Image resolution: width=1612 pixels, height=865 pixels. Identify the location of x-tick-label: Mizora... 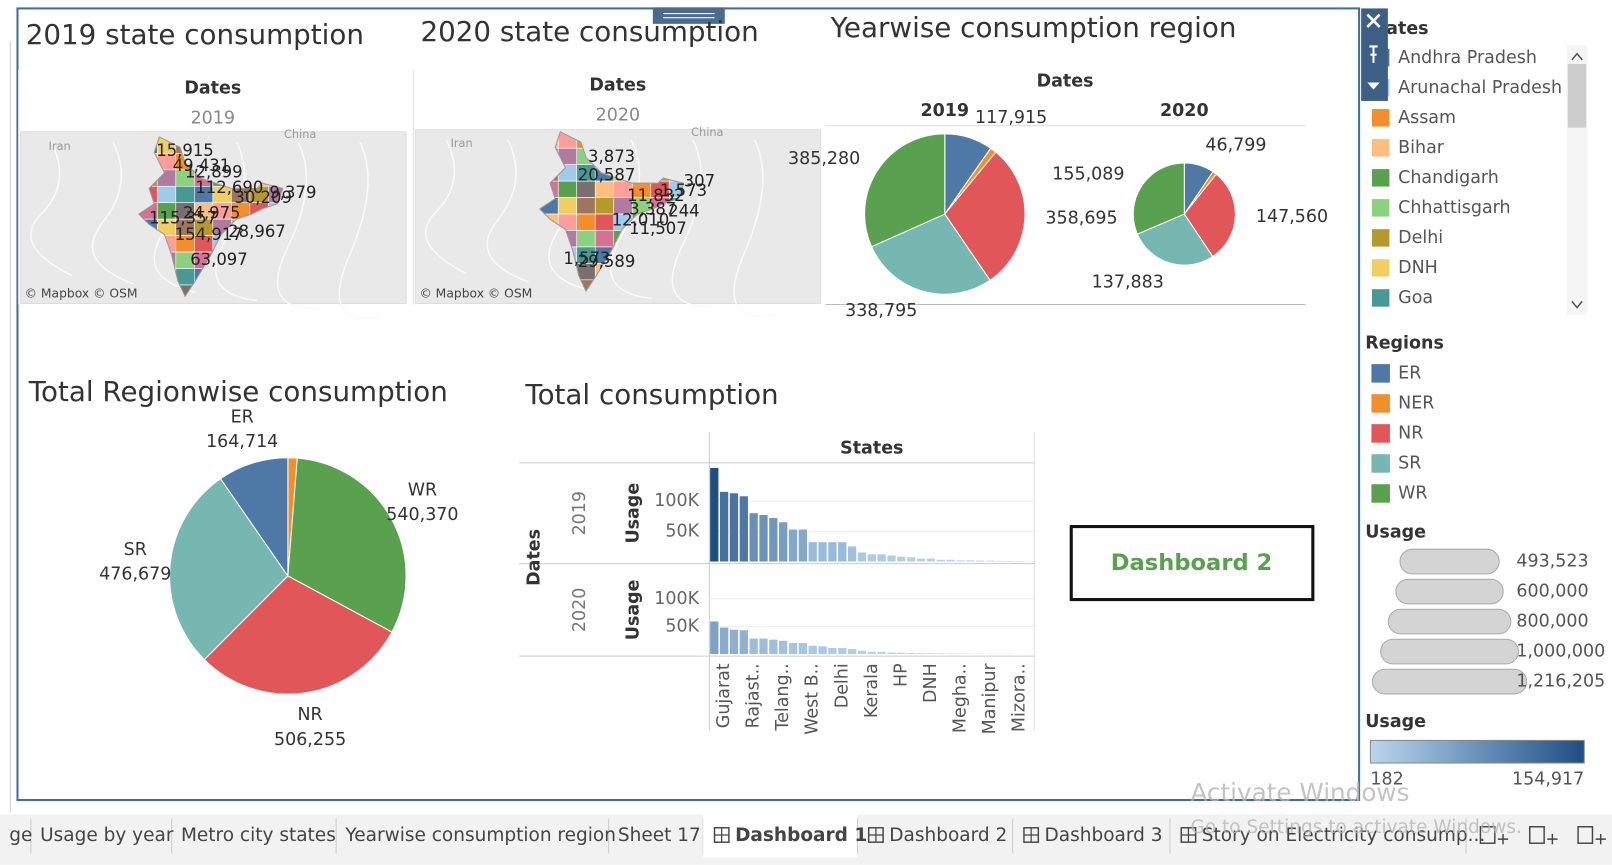
(1019, 697).